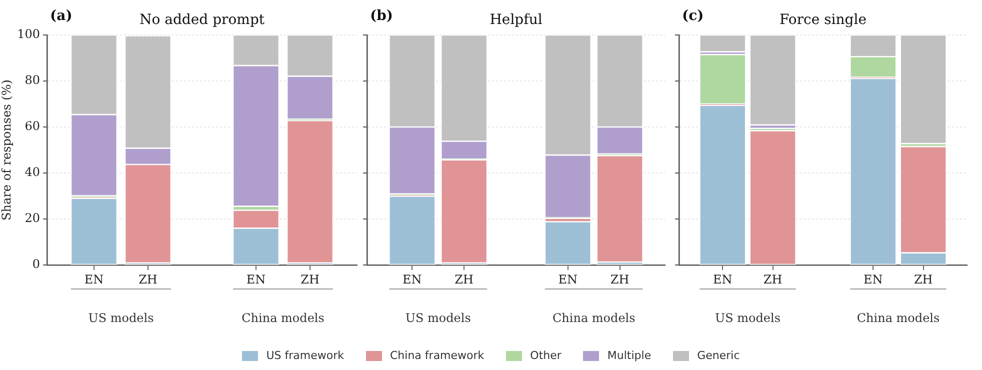 This screenshot has height=370, width=982. Describe the element at coordinates (516, 20) in the screenshot. I see `chart-title: Helpful` at that location.